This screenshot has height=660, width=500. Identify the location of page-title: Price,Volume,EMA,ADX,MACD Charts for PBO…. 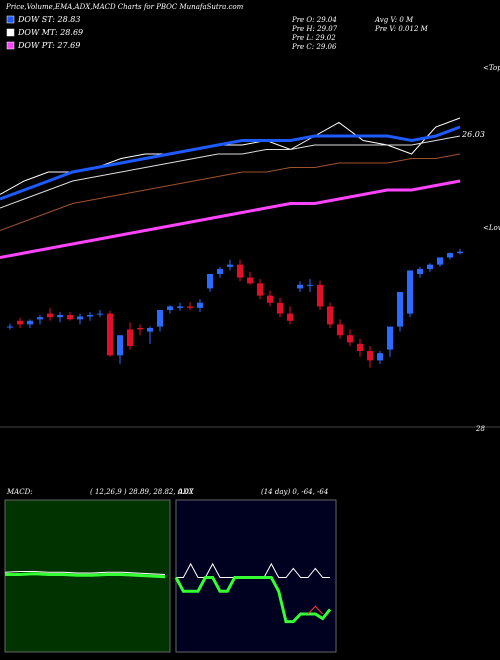
(124, 7).